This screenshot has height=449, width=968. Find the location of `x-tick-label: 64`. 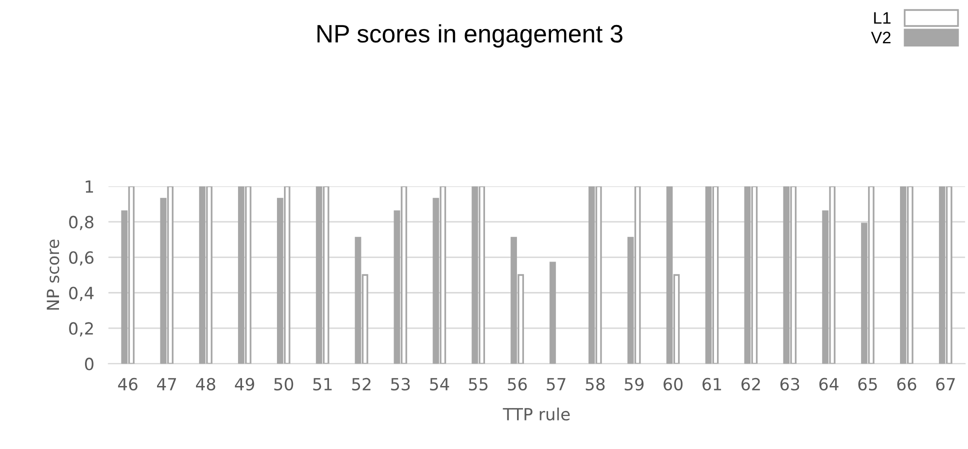

x-tick-label: 64 is located at coordinates (828, 384).